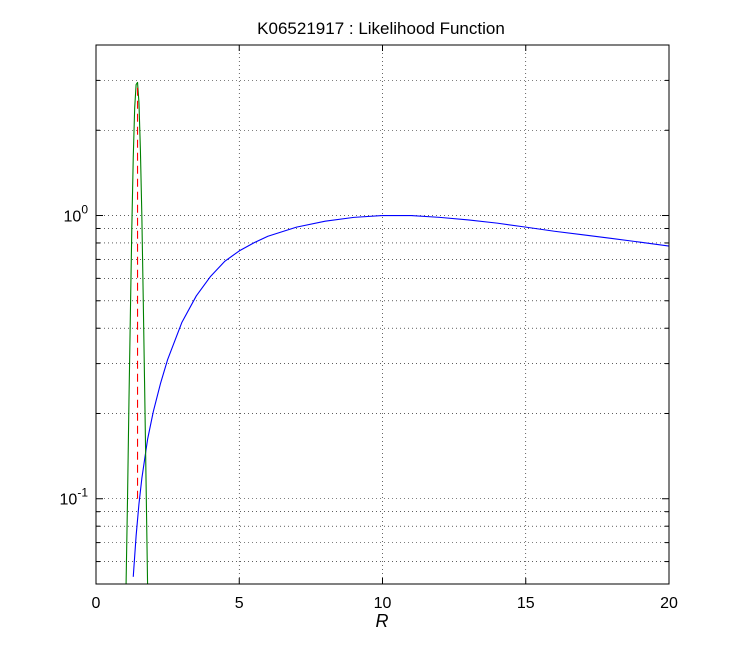  What do you see at coordinates (383, 603) in the screenshot?
I see `x-tick-label: 10` at bounding box center [383, 603].